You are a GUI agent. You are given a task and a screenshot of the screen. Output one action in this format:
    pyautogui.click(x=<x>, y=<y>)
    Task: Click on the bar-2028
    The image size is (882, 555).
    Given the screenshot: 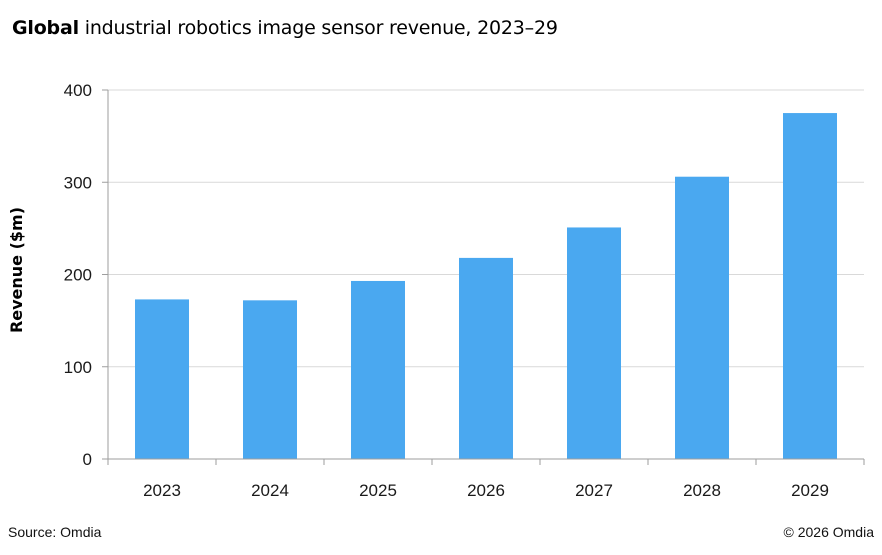 What is the action you would take?
    pyautogui.click(x=702, y=317)
    